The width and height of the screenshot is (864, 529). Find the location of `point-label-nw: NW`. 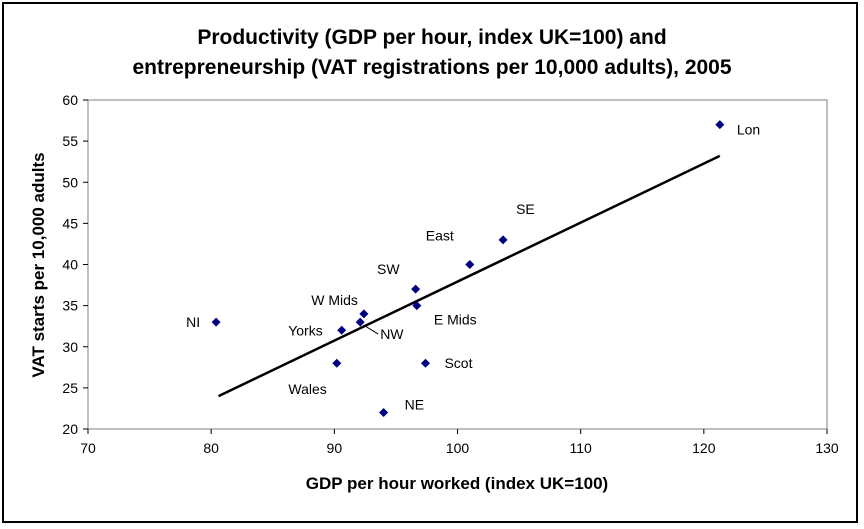

point-label-nw: NW is located at coordinates (392, 334).